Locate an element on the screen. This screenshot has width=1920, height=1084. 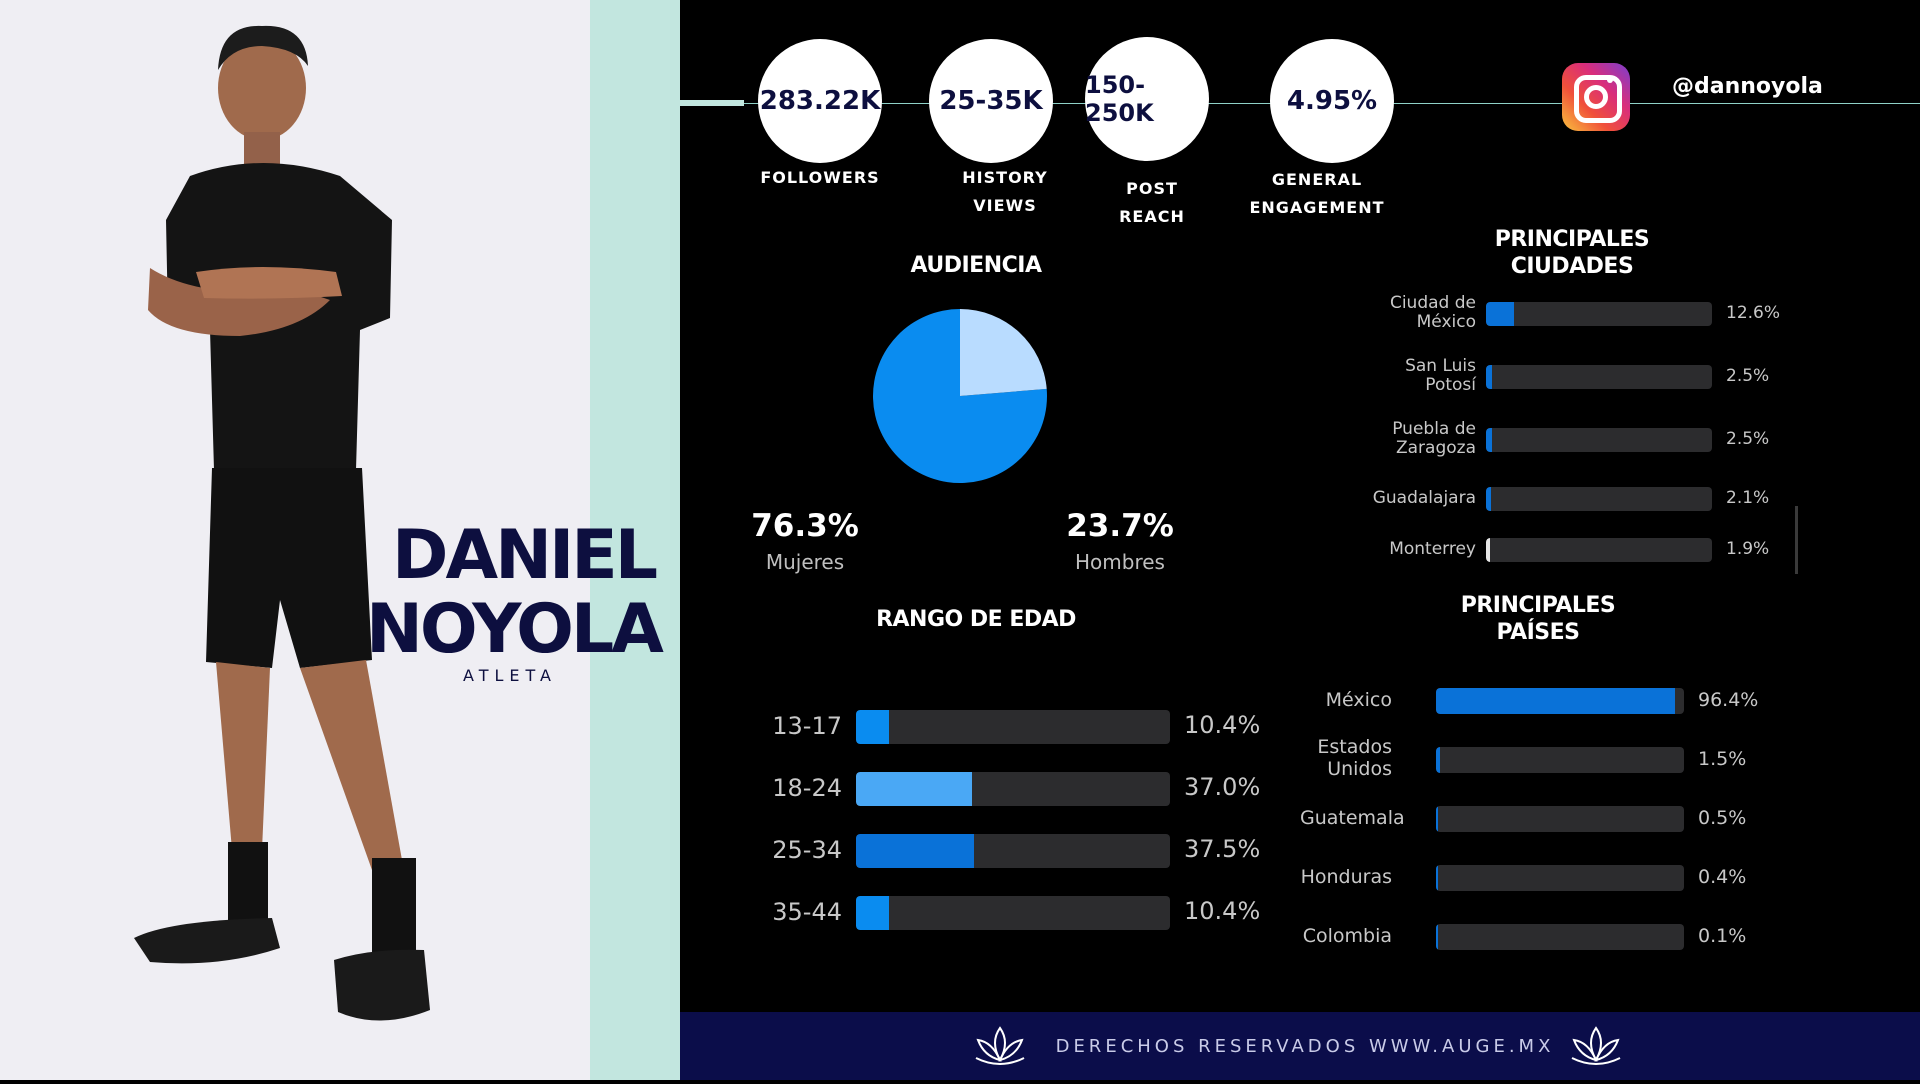
city-label: Monterrey is located at coordinates (1432, 548).